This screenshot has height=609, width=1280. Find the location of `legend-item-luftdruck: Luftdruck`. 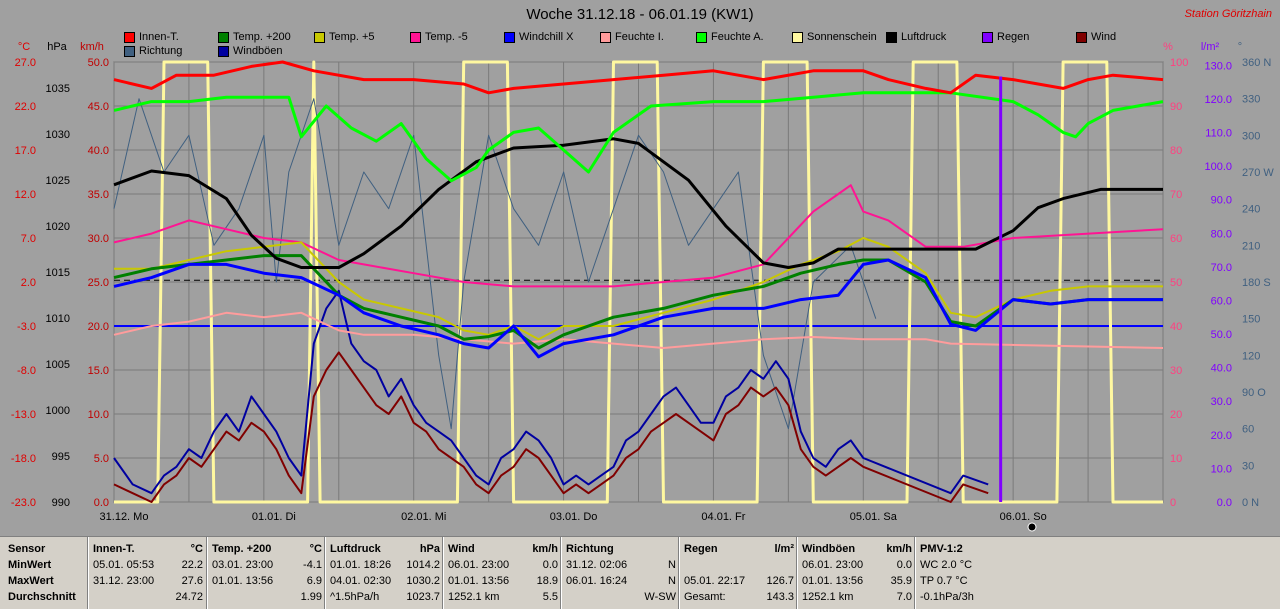

legend-item-luftdruck: Luftdruck is located at coordinates (916, 37).